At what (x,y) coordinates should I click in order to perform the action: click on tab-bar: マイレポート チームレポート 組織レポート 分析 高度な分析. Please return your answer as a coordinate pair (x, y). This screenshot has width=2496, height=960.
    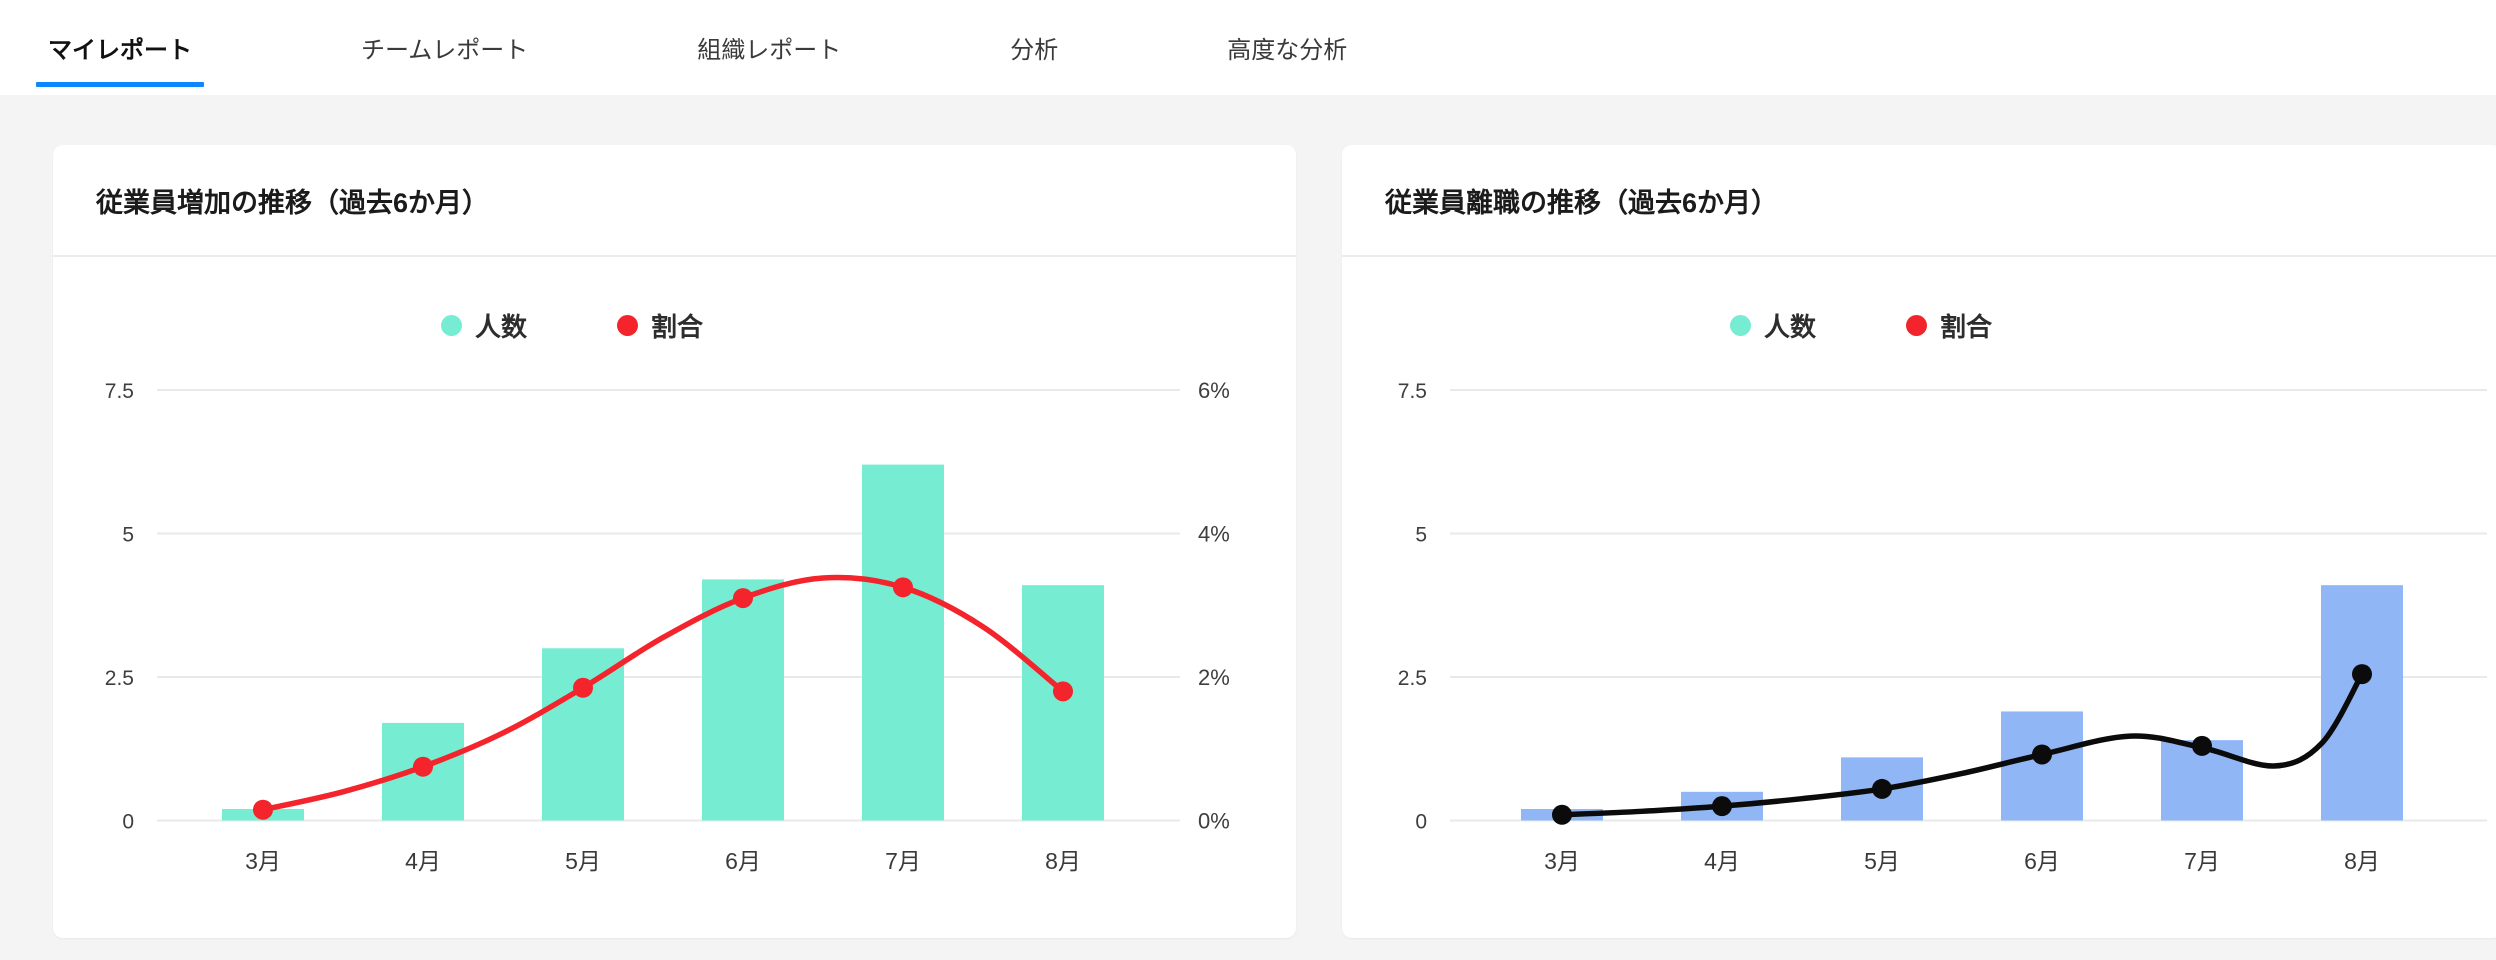
    Looking at the image, I should click on (1248, 47).